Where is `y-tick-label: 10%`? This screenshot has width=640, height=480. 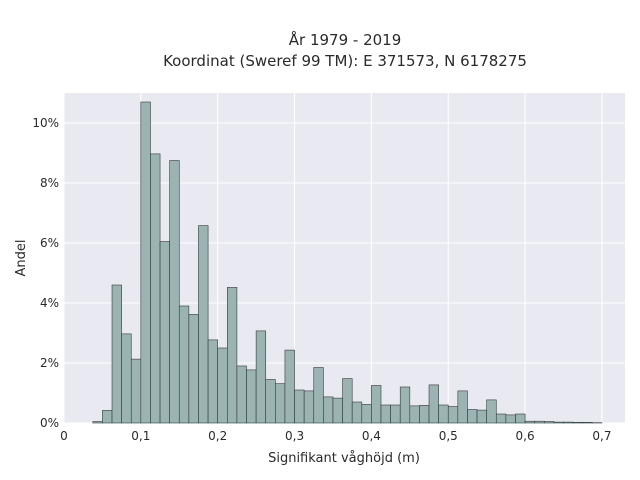
y-tick-label: 10% is located at coordinates (45, 123).